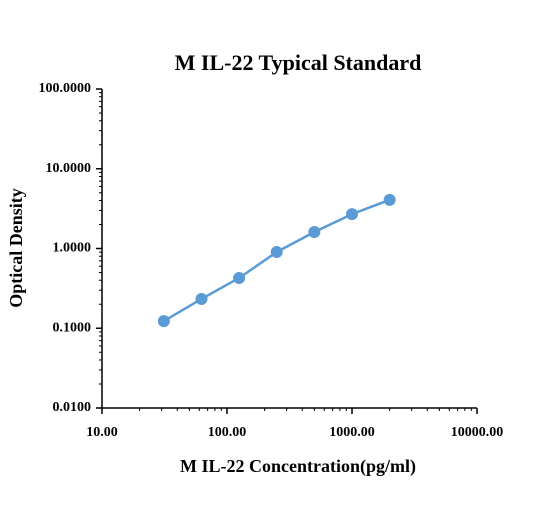  I want to click on chart-title: M IL-22 Typical Standard, so click(298, 62).